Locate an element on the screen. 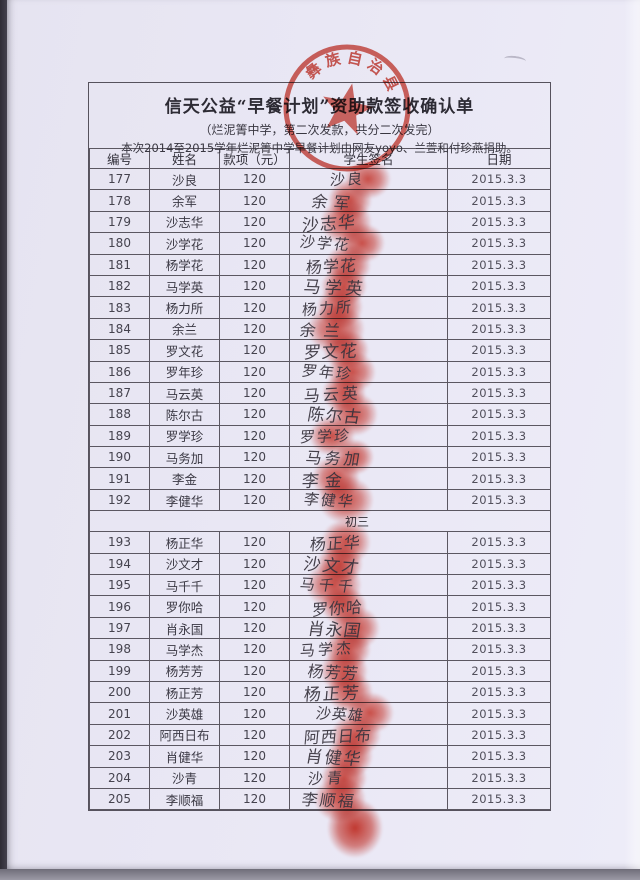 The image size is (640, 880). row-number-cell: 203 is located at coordinates (119, 756).